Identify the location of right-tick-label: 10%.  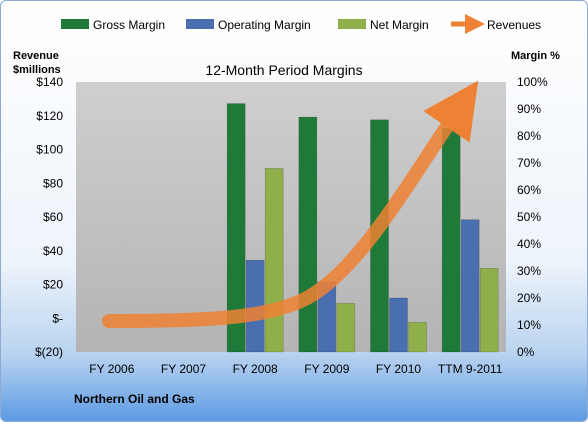
(529, 325).